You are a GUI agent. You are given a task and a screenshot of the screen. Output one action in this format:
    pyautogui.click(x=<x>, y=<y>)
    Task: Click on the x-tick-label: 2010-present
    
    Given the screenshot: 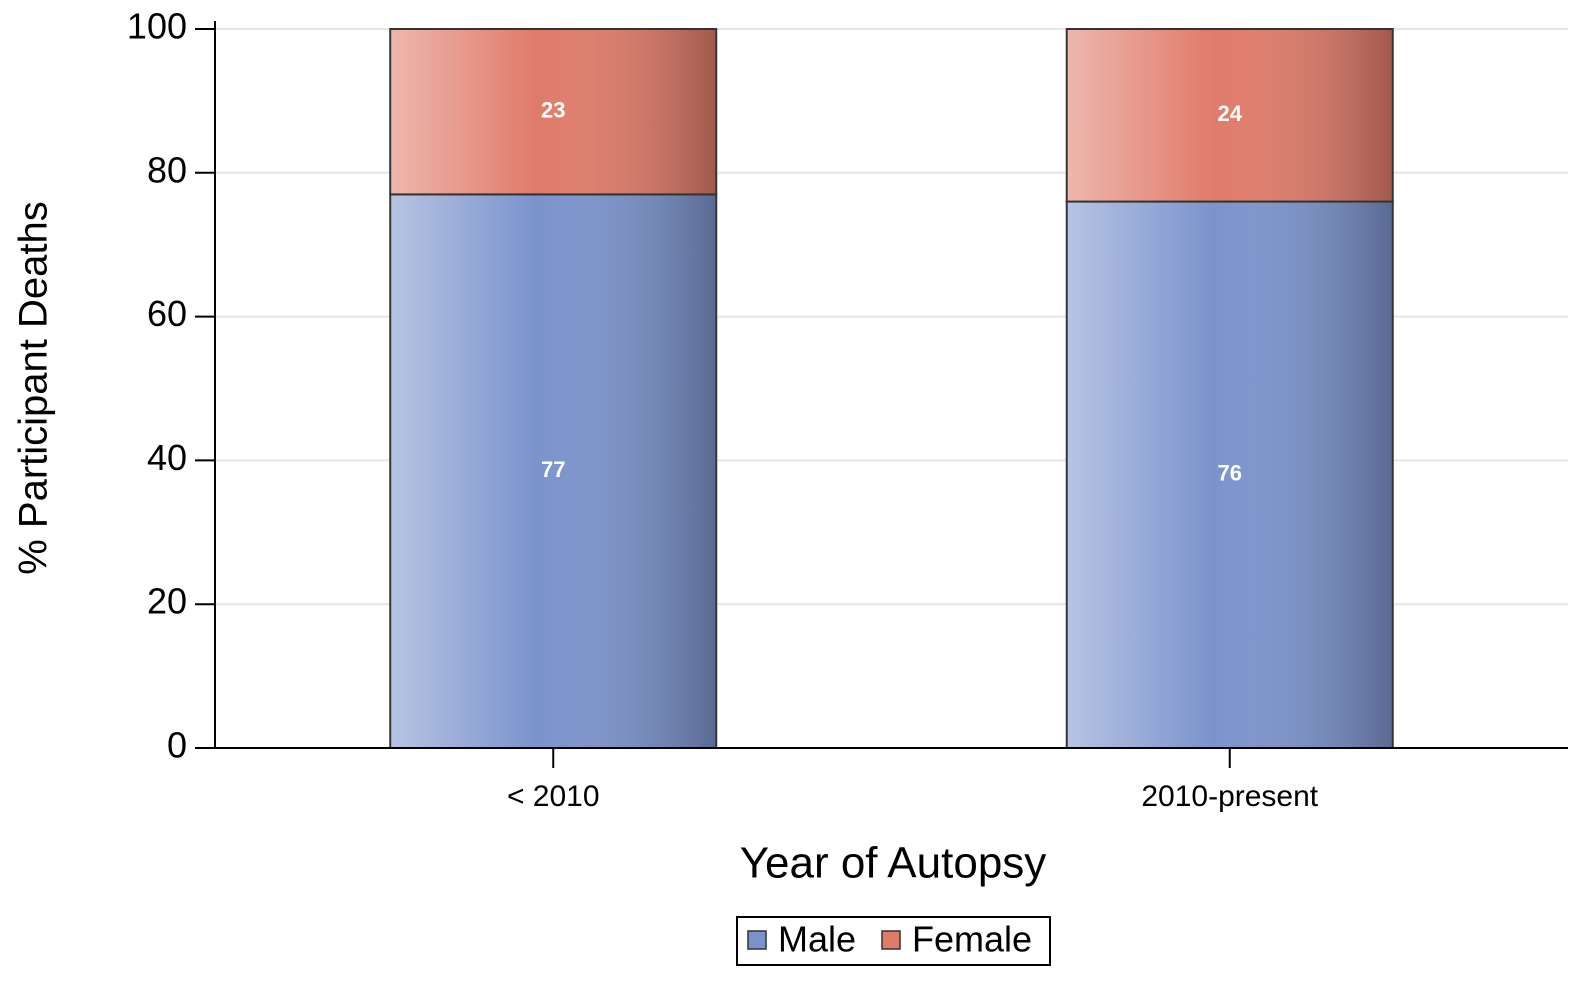 What is the action you would take?
    pyautogui.click(x=1229, y=796)
    